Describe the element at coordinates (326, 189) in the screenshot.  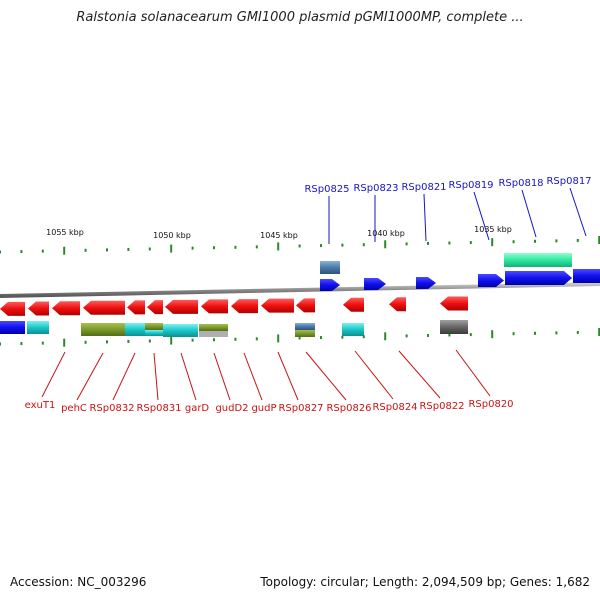
I see `gene-label-rsp0825: RSp0825` at that location.